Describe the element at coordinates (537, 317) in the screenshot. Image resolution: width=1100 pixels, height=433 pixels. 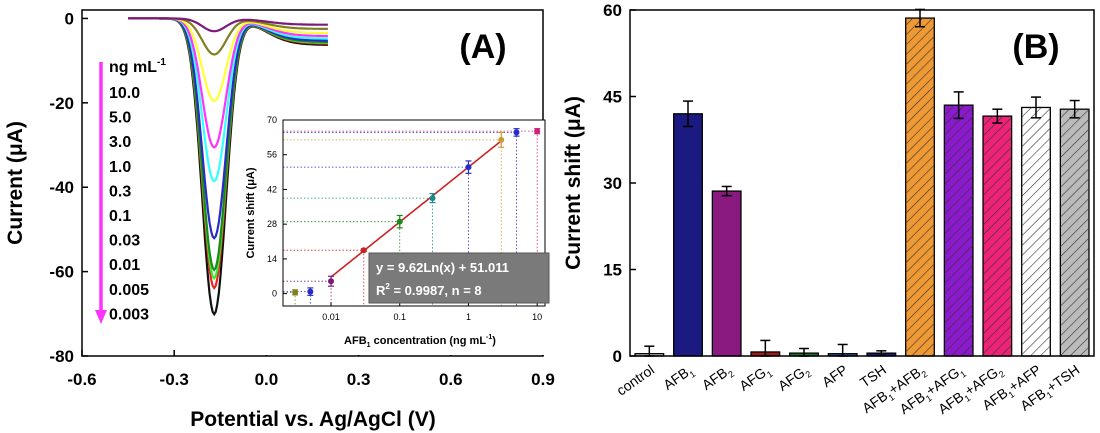
I see `inset-x-tick-label: 10` at that location.